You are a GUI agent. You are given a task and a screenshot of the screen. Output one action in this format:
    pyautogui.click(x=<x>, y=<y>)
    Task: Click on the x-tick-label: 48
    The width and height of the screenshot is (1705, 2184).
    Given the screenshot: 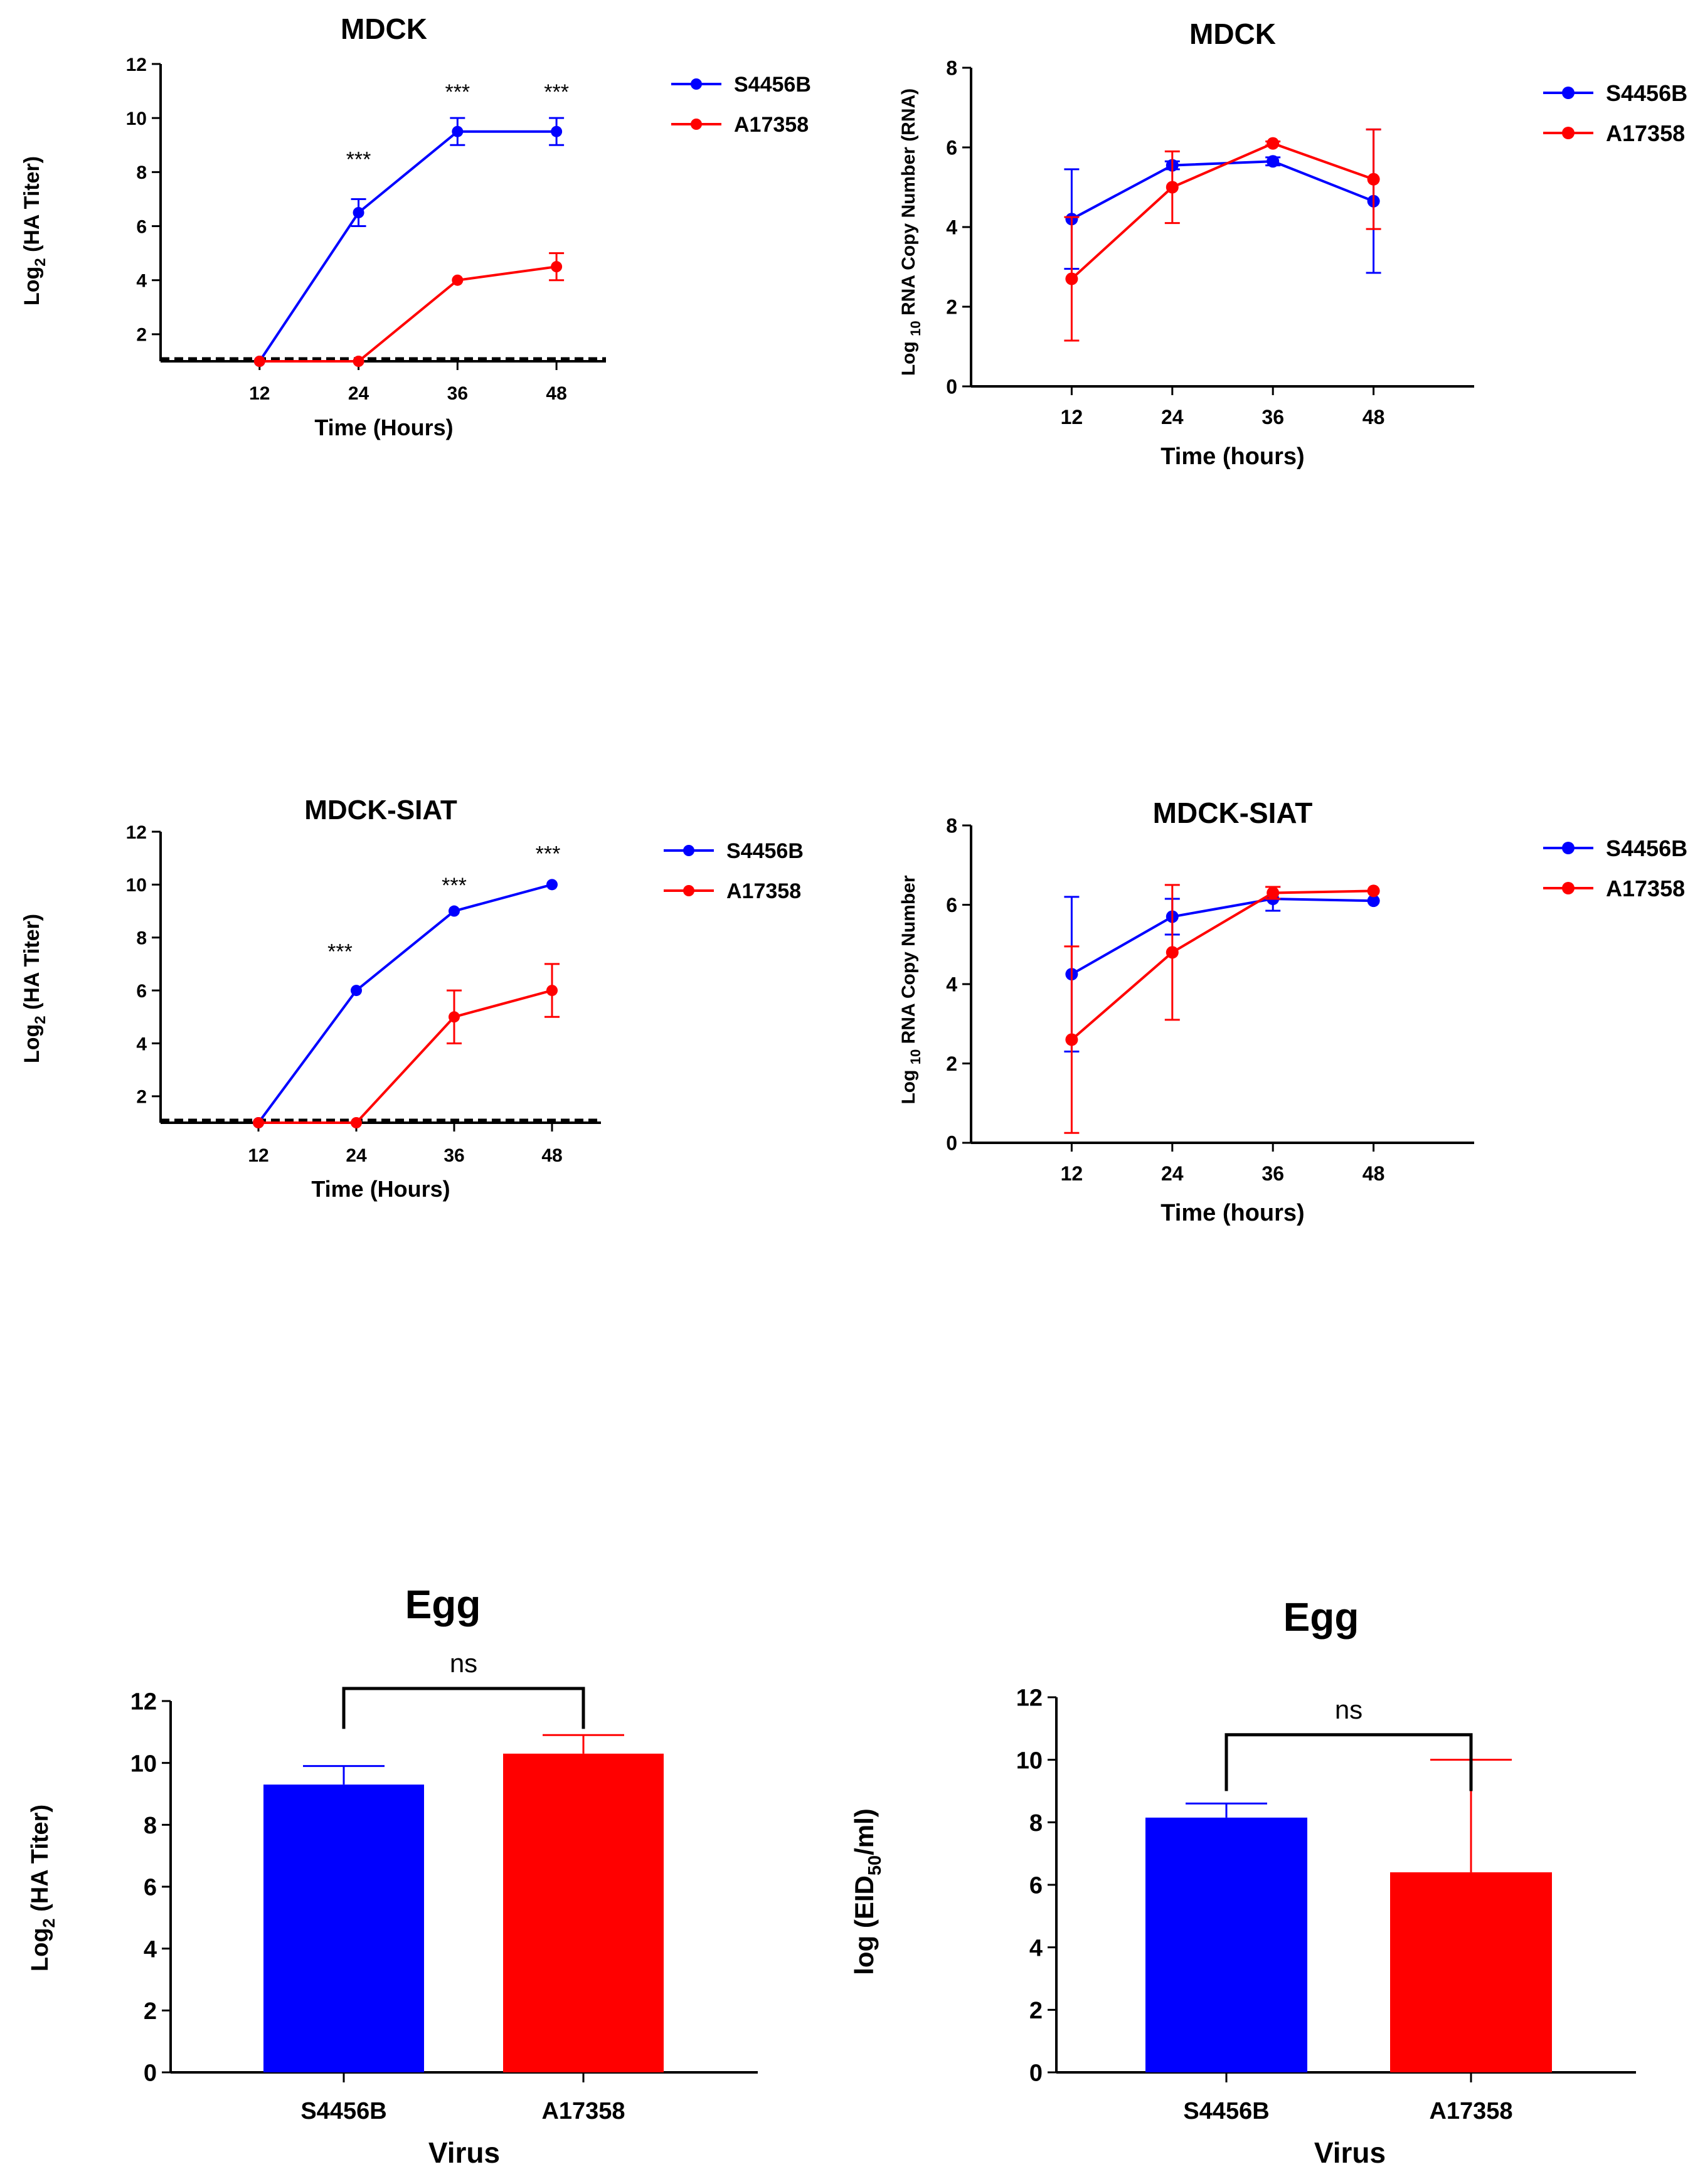 What is the action you would take?
    pyautogui.click(x=1373, y=417)
    